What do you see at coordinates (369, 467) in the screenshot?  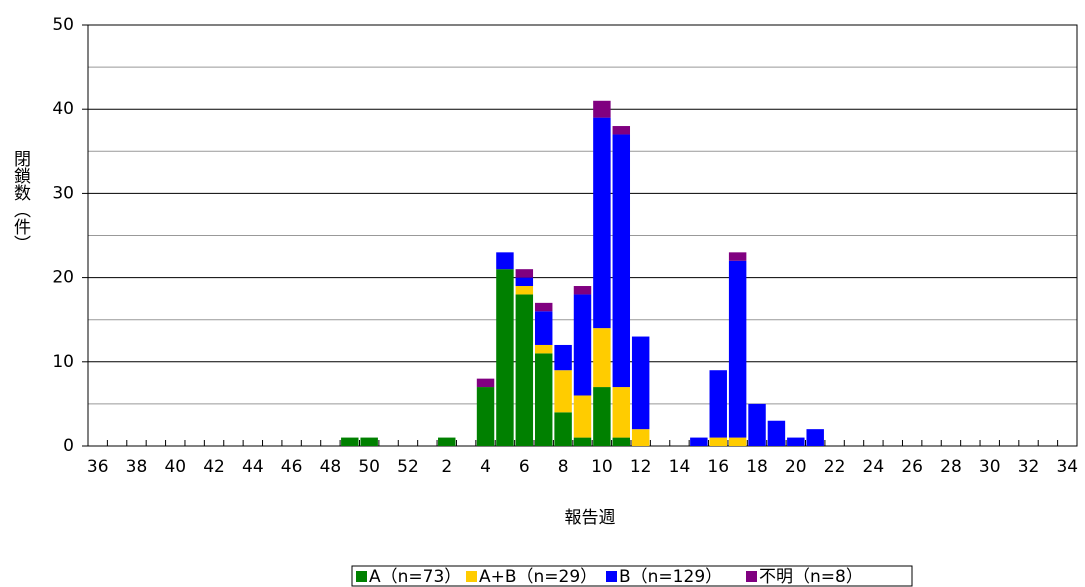 I see `x-tick-label: 50` at bounding box center [369, 467].